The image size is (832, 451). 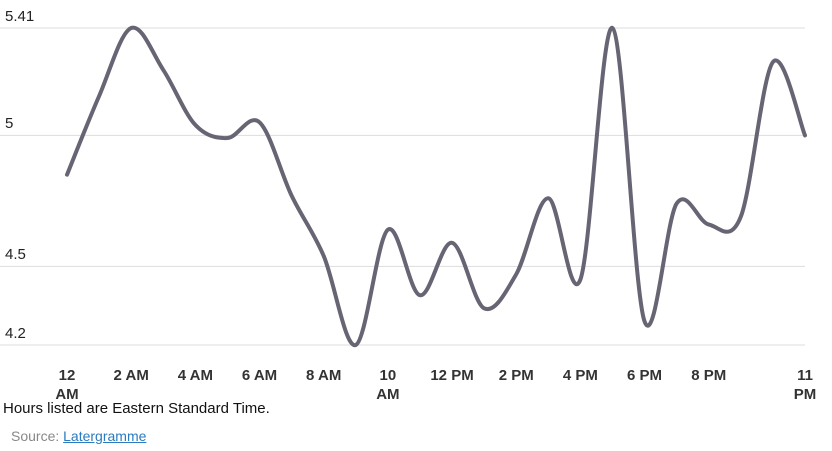 I want to click on x-tick-label: 11 PM, so click(x=805, y=385).